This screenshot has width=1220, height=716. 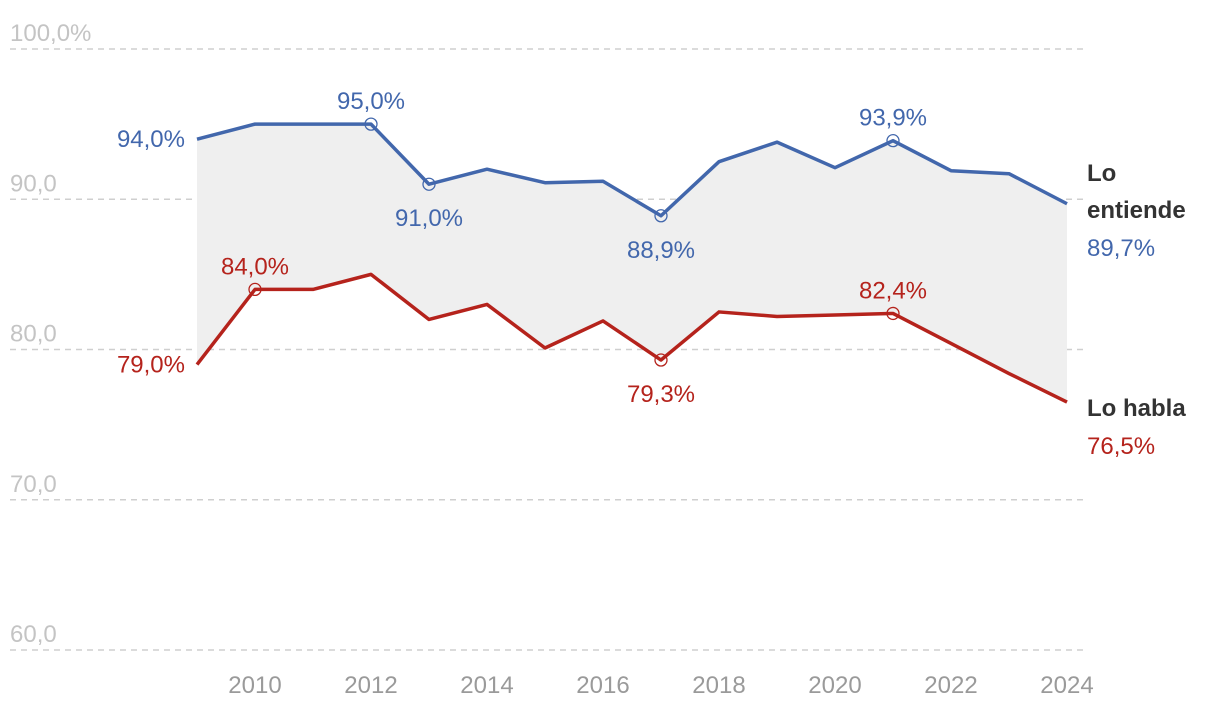 I want to click on series-name-habla: Lo habla, so click(x=1136, y=408).